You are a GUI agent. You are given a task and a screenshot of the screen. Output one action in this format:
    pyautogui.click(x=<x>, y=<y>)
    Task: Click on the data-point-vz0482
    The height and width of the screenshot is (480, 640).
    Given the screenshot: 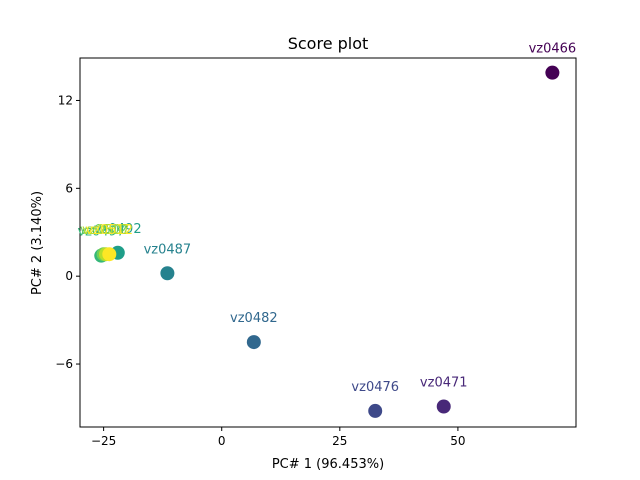 What is the action you would take?
    pyautogui.click(x=253, y=342)
    